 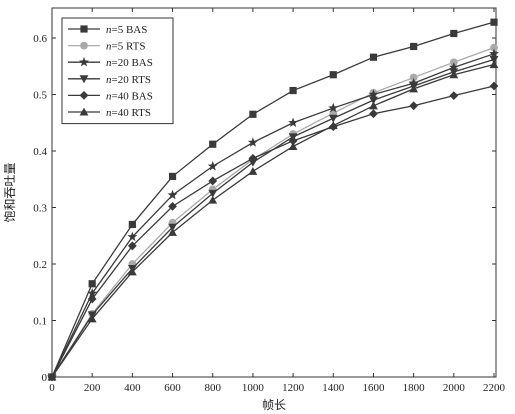 I want to click on legend-label-suffix: =5 BAS, so click(x=130, y=30).